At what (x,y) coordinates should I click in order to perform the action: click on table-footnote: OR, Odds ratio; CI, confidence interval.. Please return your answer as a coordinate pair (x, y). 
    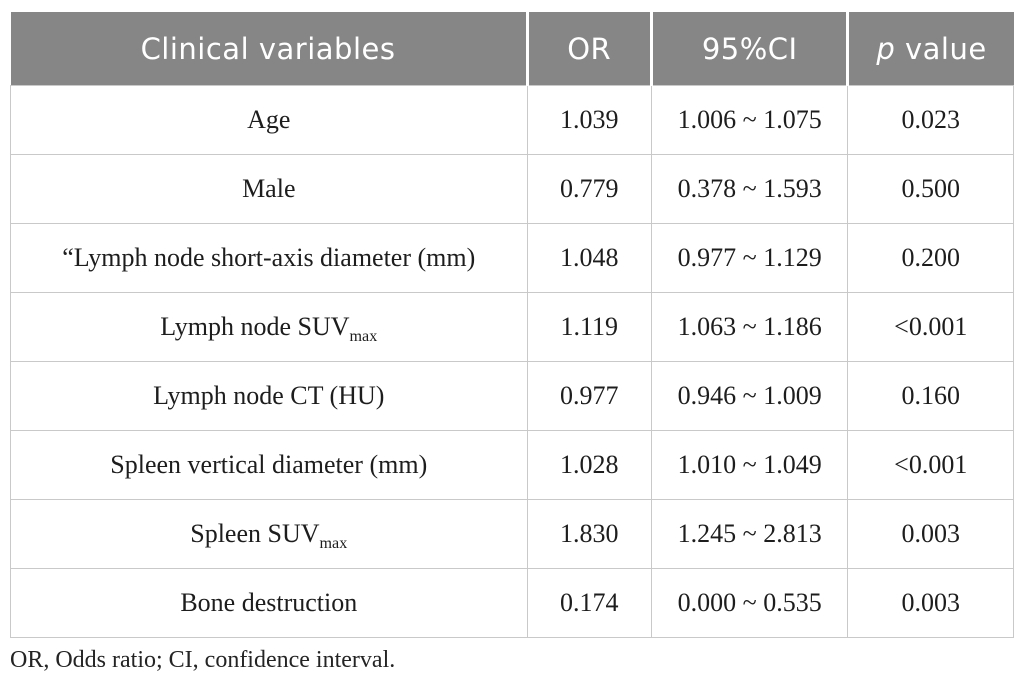
    Looking at the image, I should click on (203, 660).